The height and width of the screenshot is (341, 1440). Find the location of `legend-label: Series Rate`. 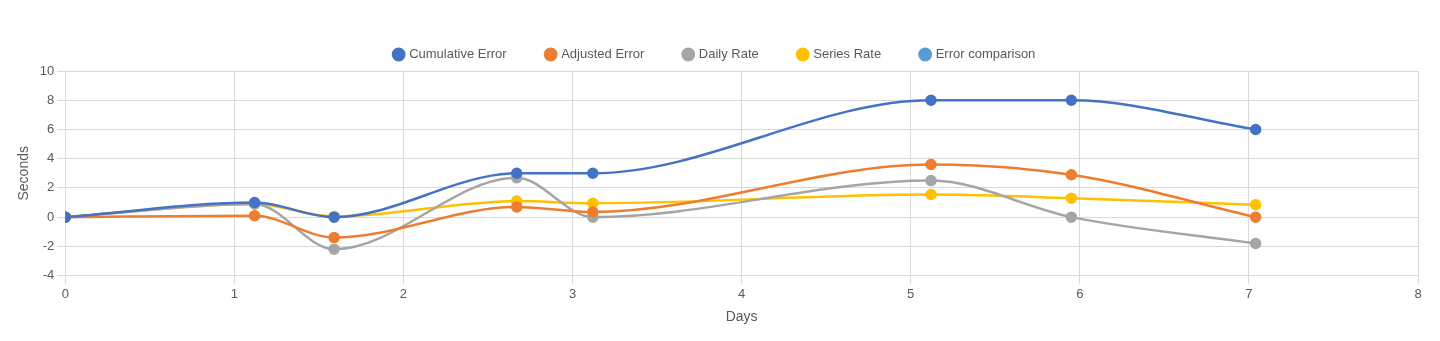

legend-label: Series Rate is located at coordinates (847, 54).